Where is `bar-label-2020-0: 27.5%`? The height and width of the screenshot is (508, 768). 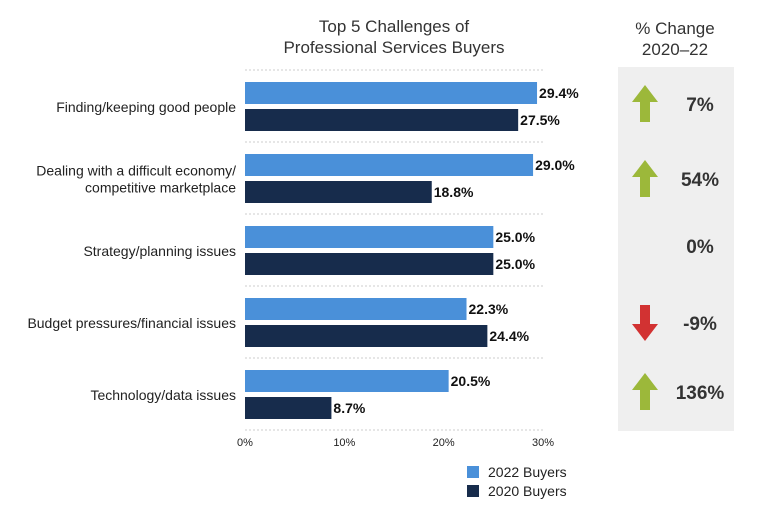
bar-label-2020-0: 27.5% is located at coordinates (540, 120).